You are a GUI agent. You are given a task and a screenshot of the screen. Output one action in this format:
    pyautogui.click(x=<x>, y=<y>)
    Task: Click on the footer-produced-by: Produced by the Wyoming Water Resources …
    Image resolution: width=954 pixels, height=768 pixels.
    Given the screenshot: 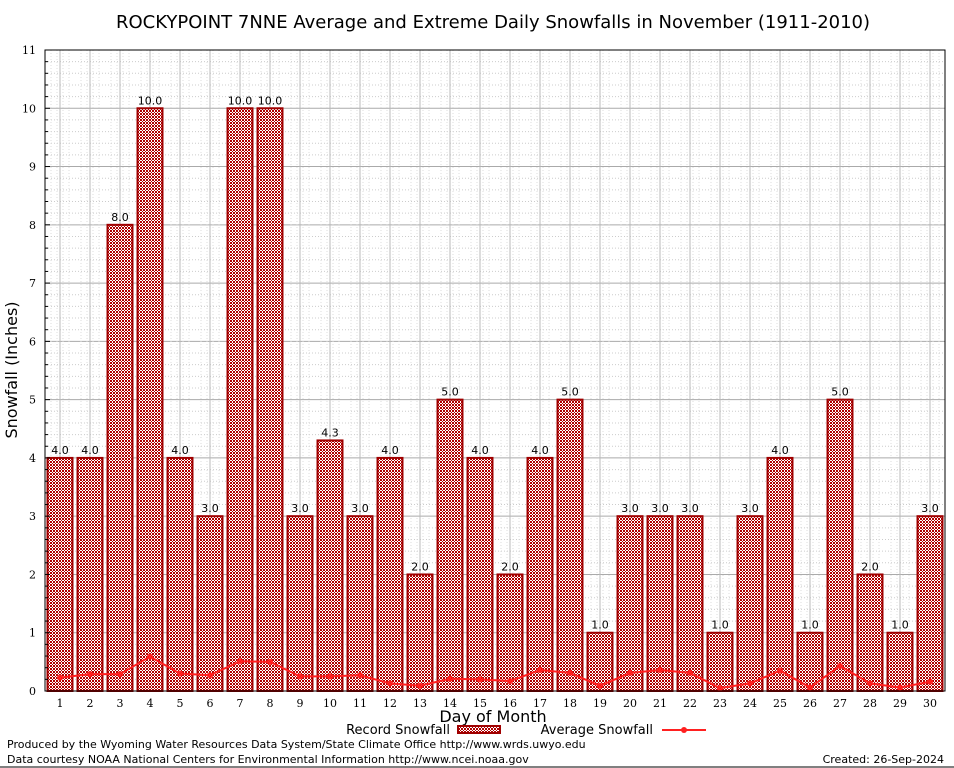 What is the action you would take?
    pyautogui.click(x=296, y=744)
    